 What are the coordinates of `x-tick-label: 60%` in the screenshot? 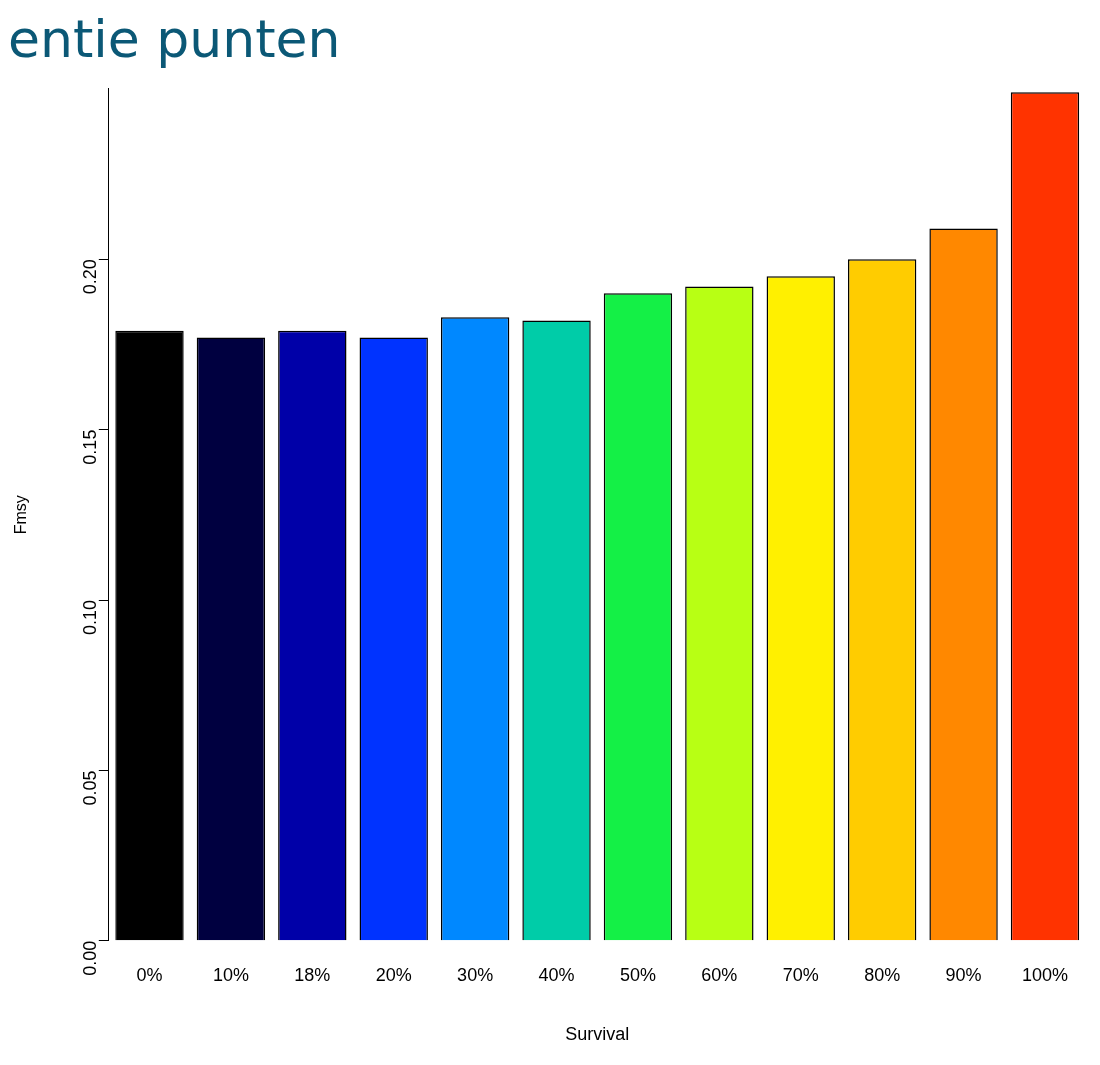 It's located at (719, 974).